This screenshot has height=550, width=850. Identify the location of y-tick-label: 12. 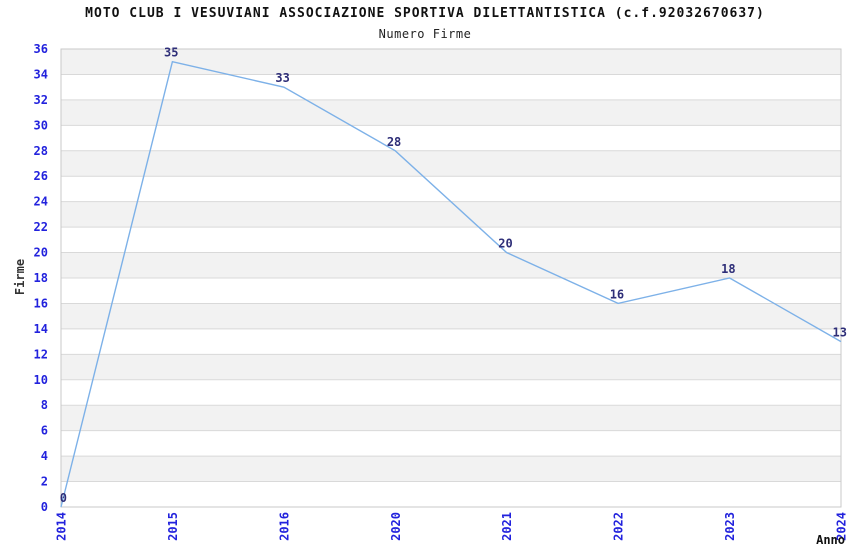
(41, 354).